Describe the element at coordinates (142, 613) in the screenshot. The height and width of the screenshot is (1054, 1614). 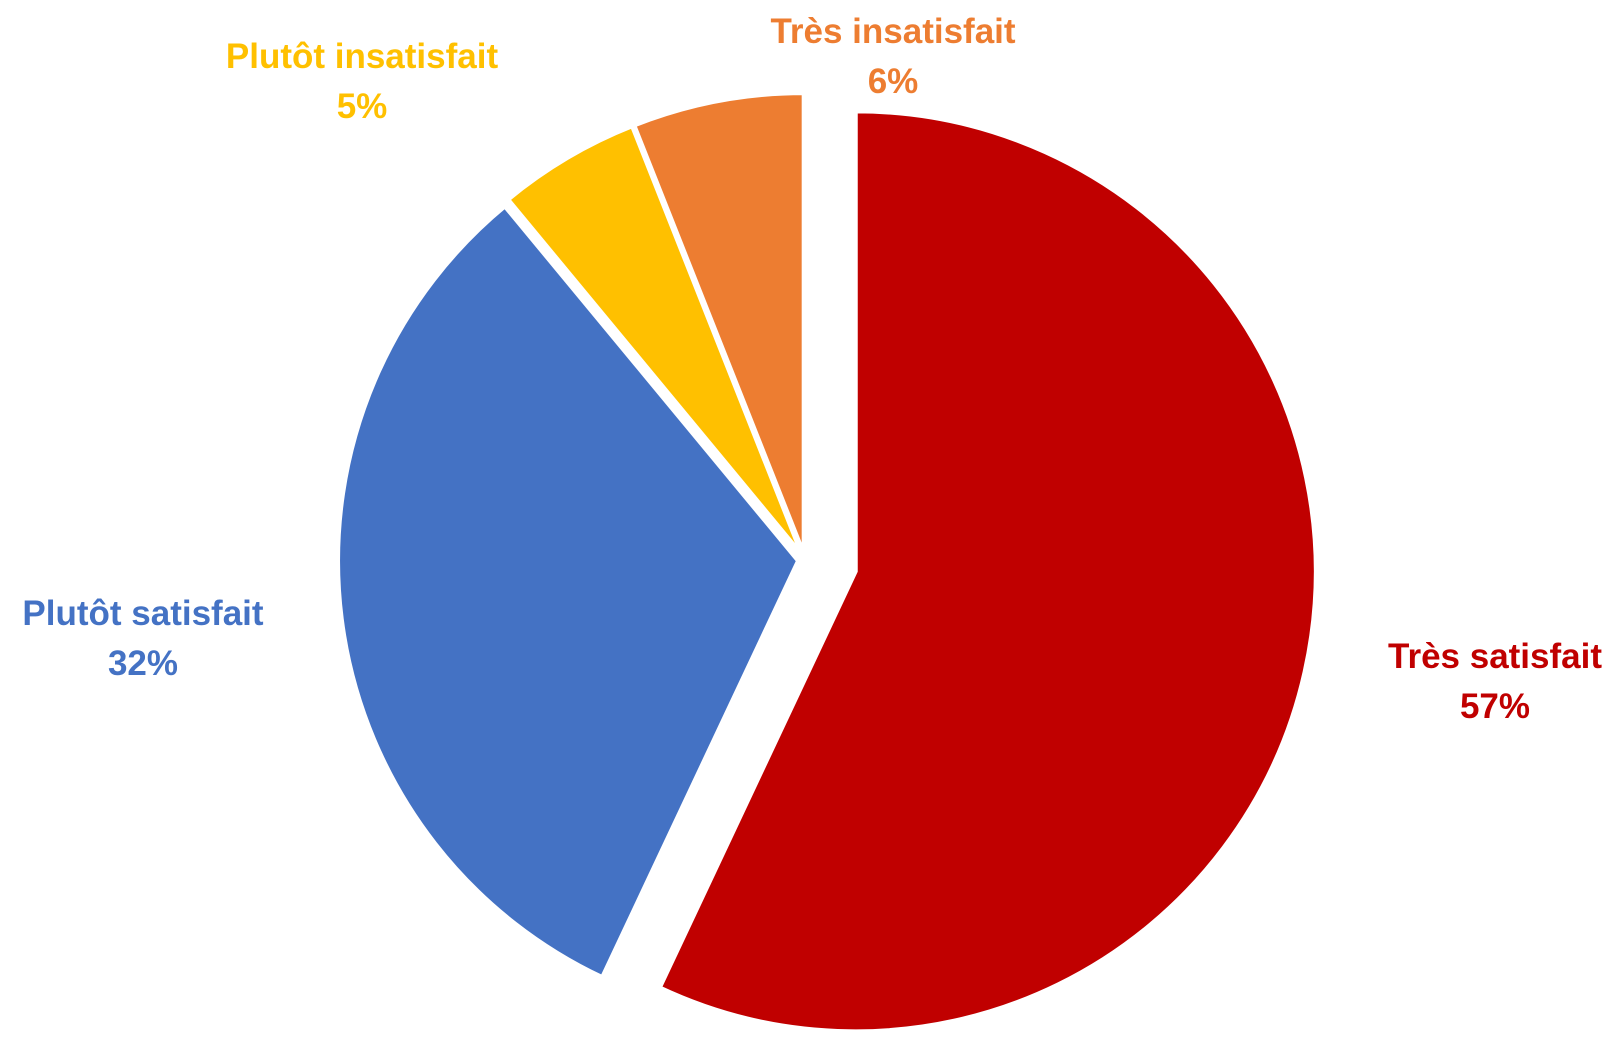
I see `slice-label-name: Plutôt satisfait` at that location.